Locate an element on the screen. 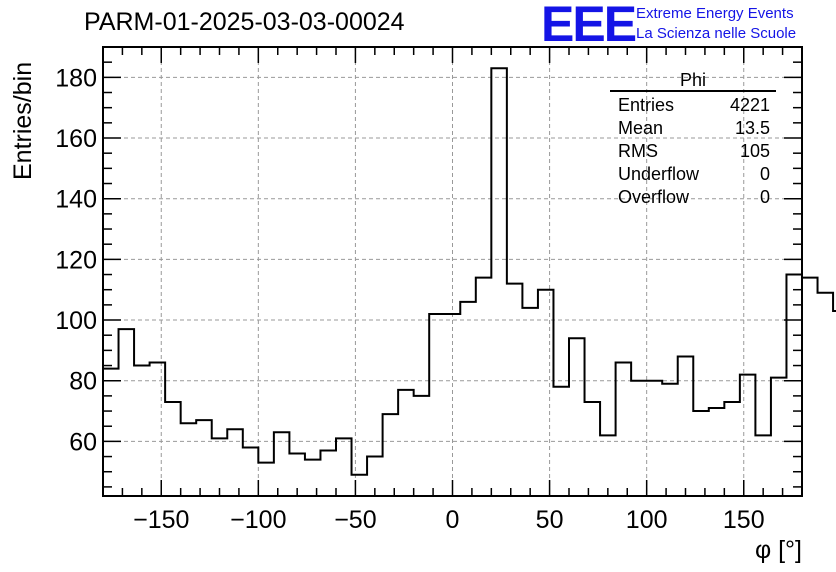  stat-label: RMS is located at coordinates (638, 151).